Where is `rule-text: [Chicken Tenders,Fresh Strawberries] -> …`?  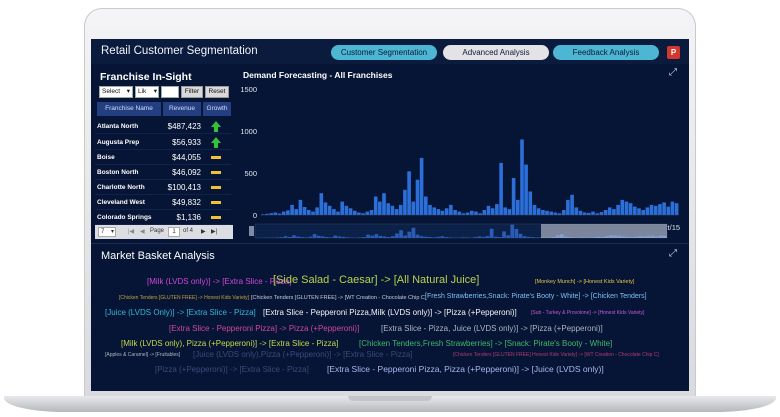 rule-text: [Chicken Tenders,Fresh Strawberries] -> … is located at coordinates (486, 343).